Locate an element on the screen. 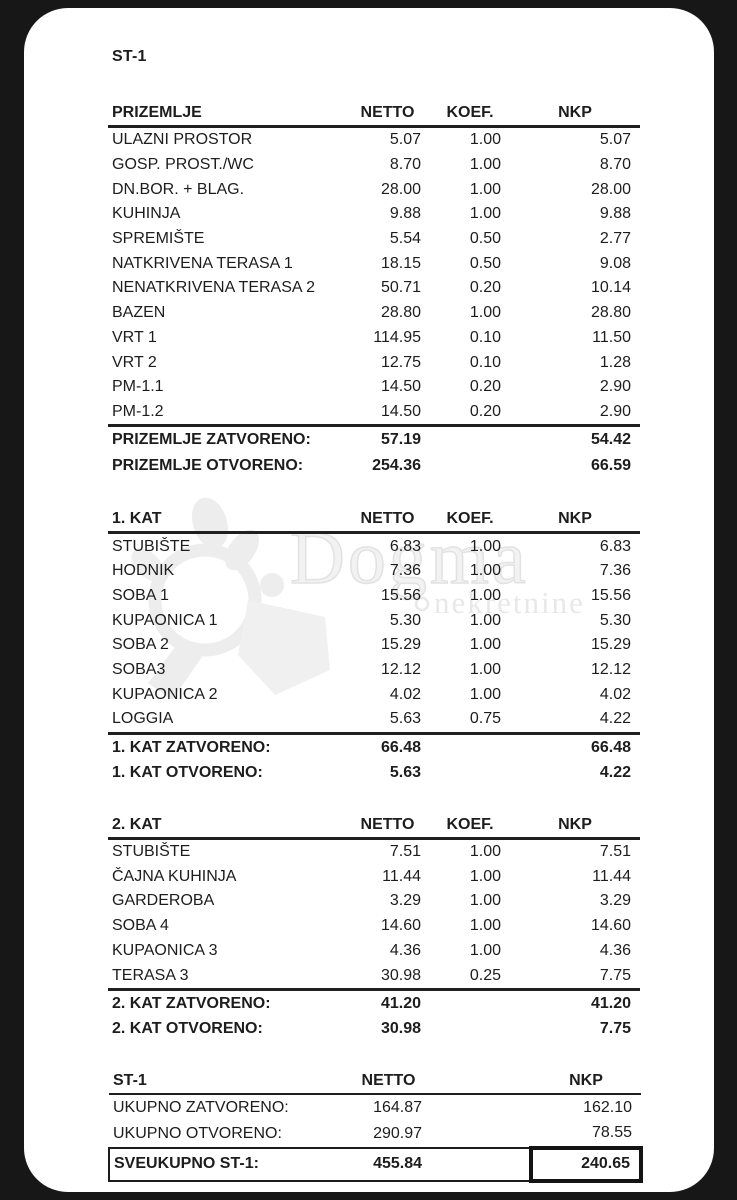 The image size is (737, 1200). totals-label: 1. KAT OTVORENO: is located at coordinates (187, 772).